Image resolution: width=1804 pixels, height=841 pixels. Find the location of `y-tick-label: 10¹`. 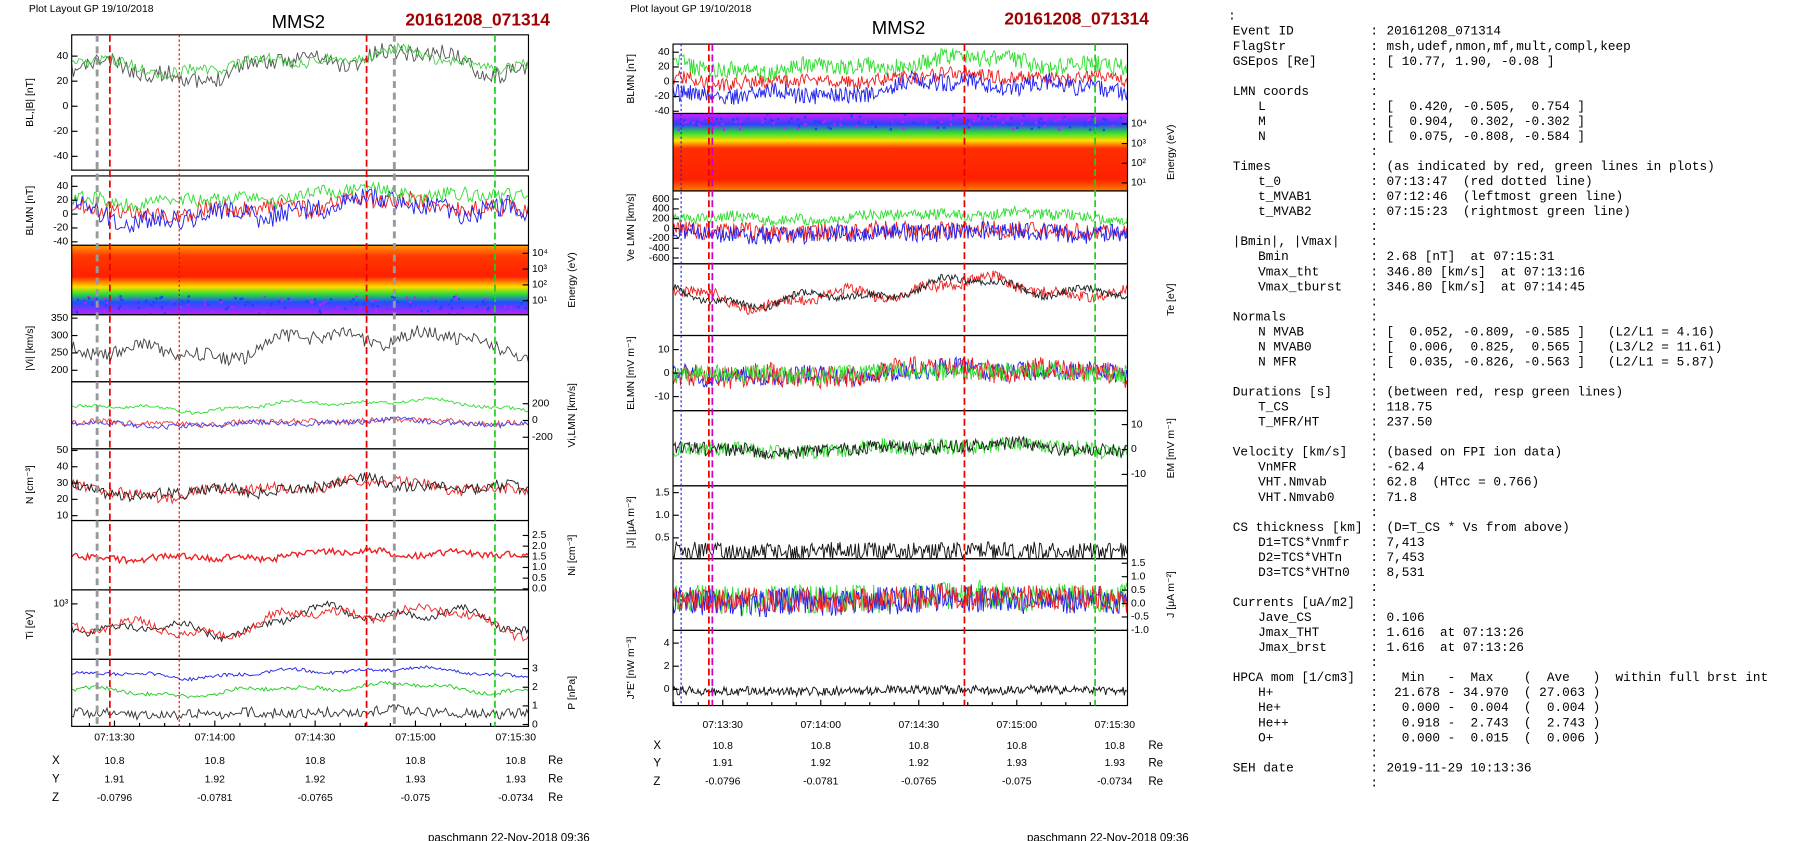

y-tick-label: 10¹ is located at coordinates (1139, 183).